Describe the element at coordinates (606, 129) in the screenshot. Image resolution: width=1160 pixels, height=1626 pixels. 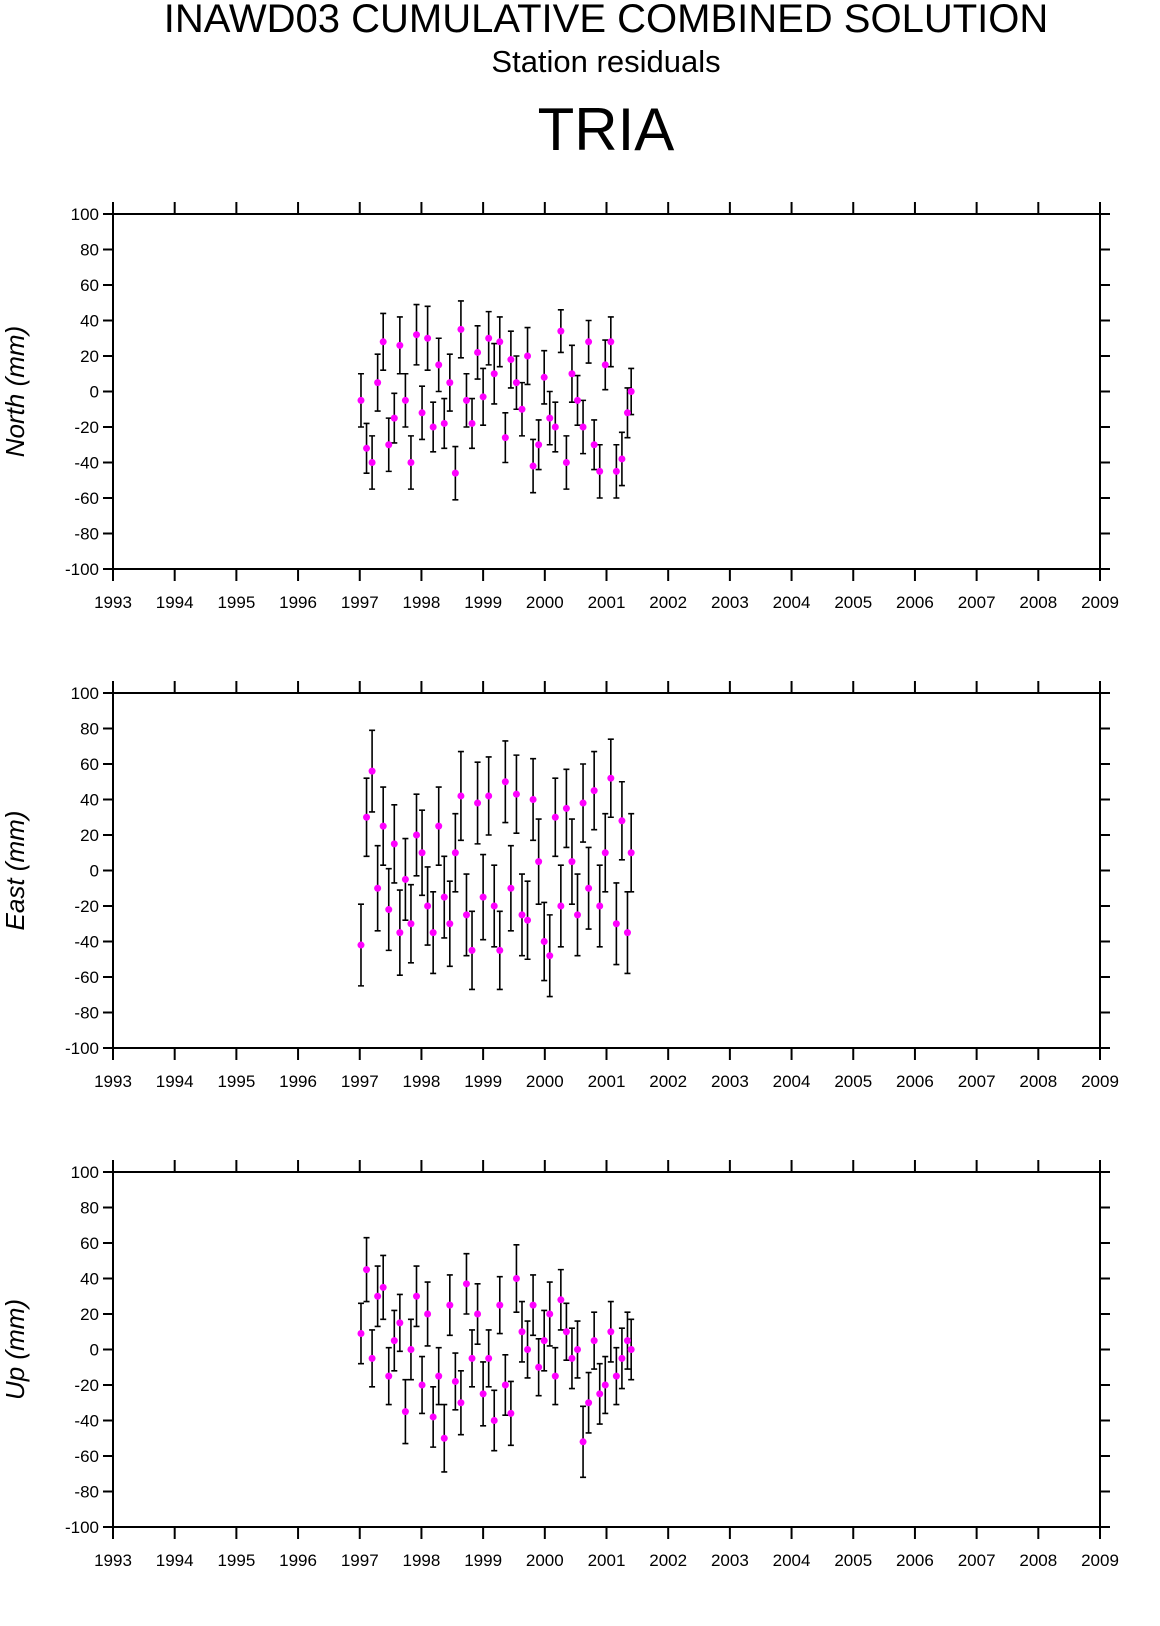
I see `station-name: TRIA` at that location.